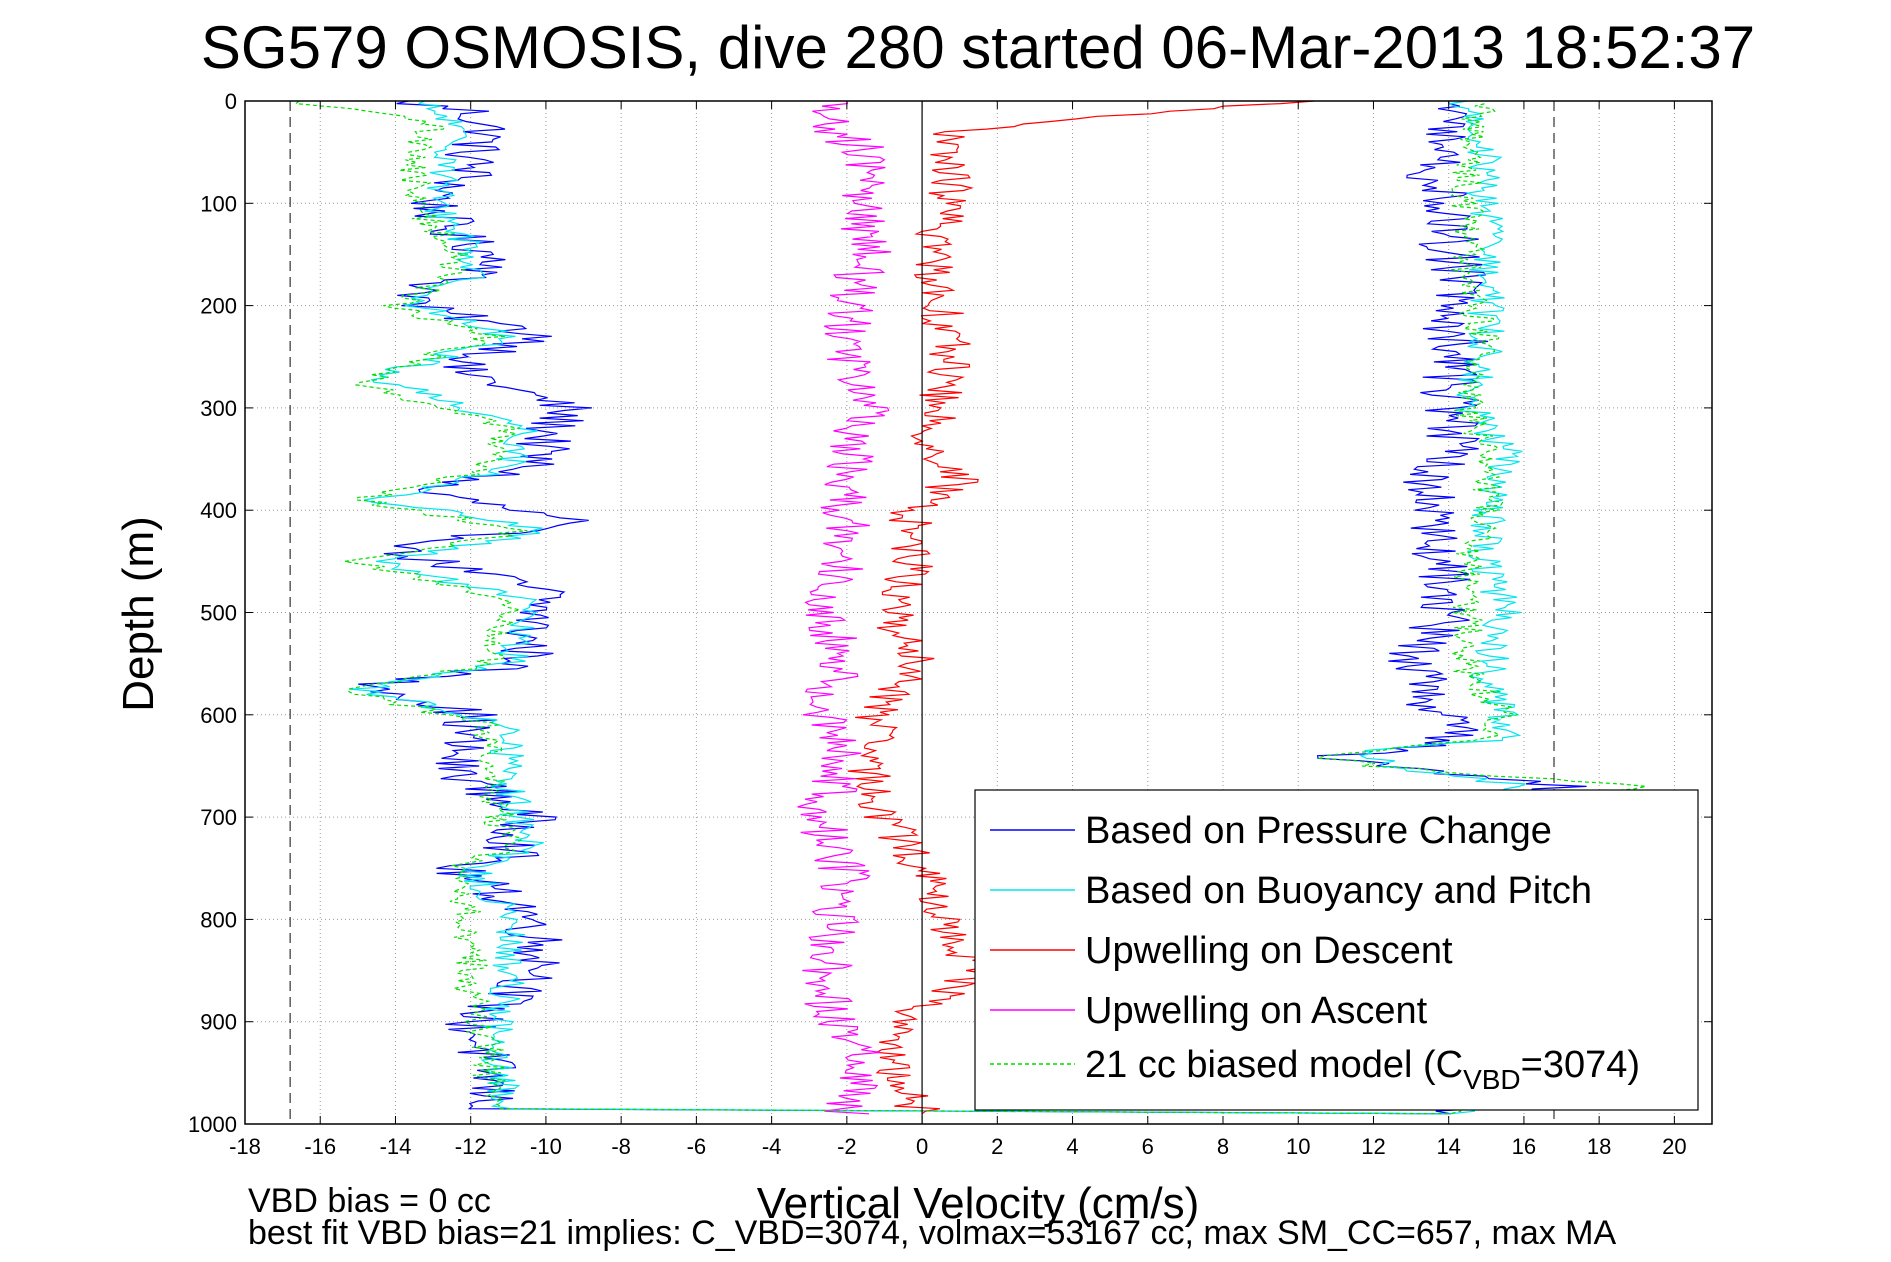 Image resolution: width=1891 pixels, height=1262 pixels. Describe the element at coordinates (245, 1146) in the screenshot. I see `x-tick-label: -18` at that location.